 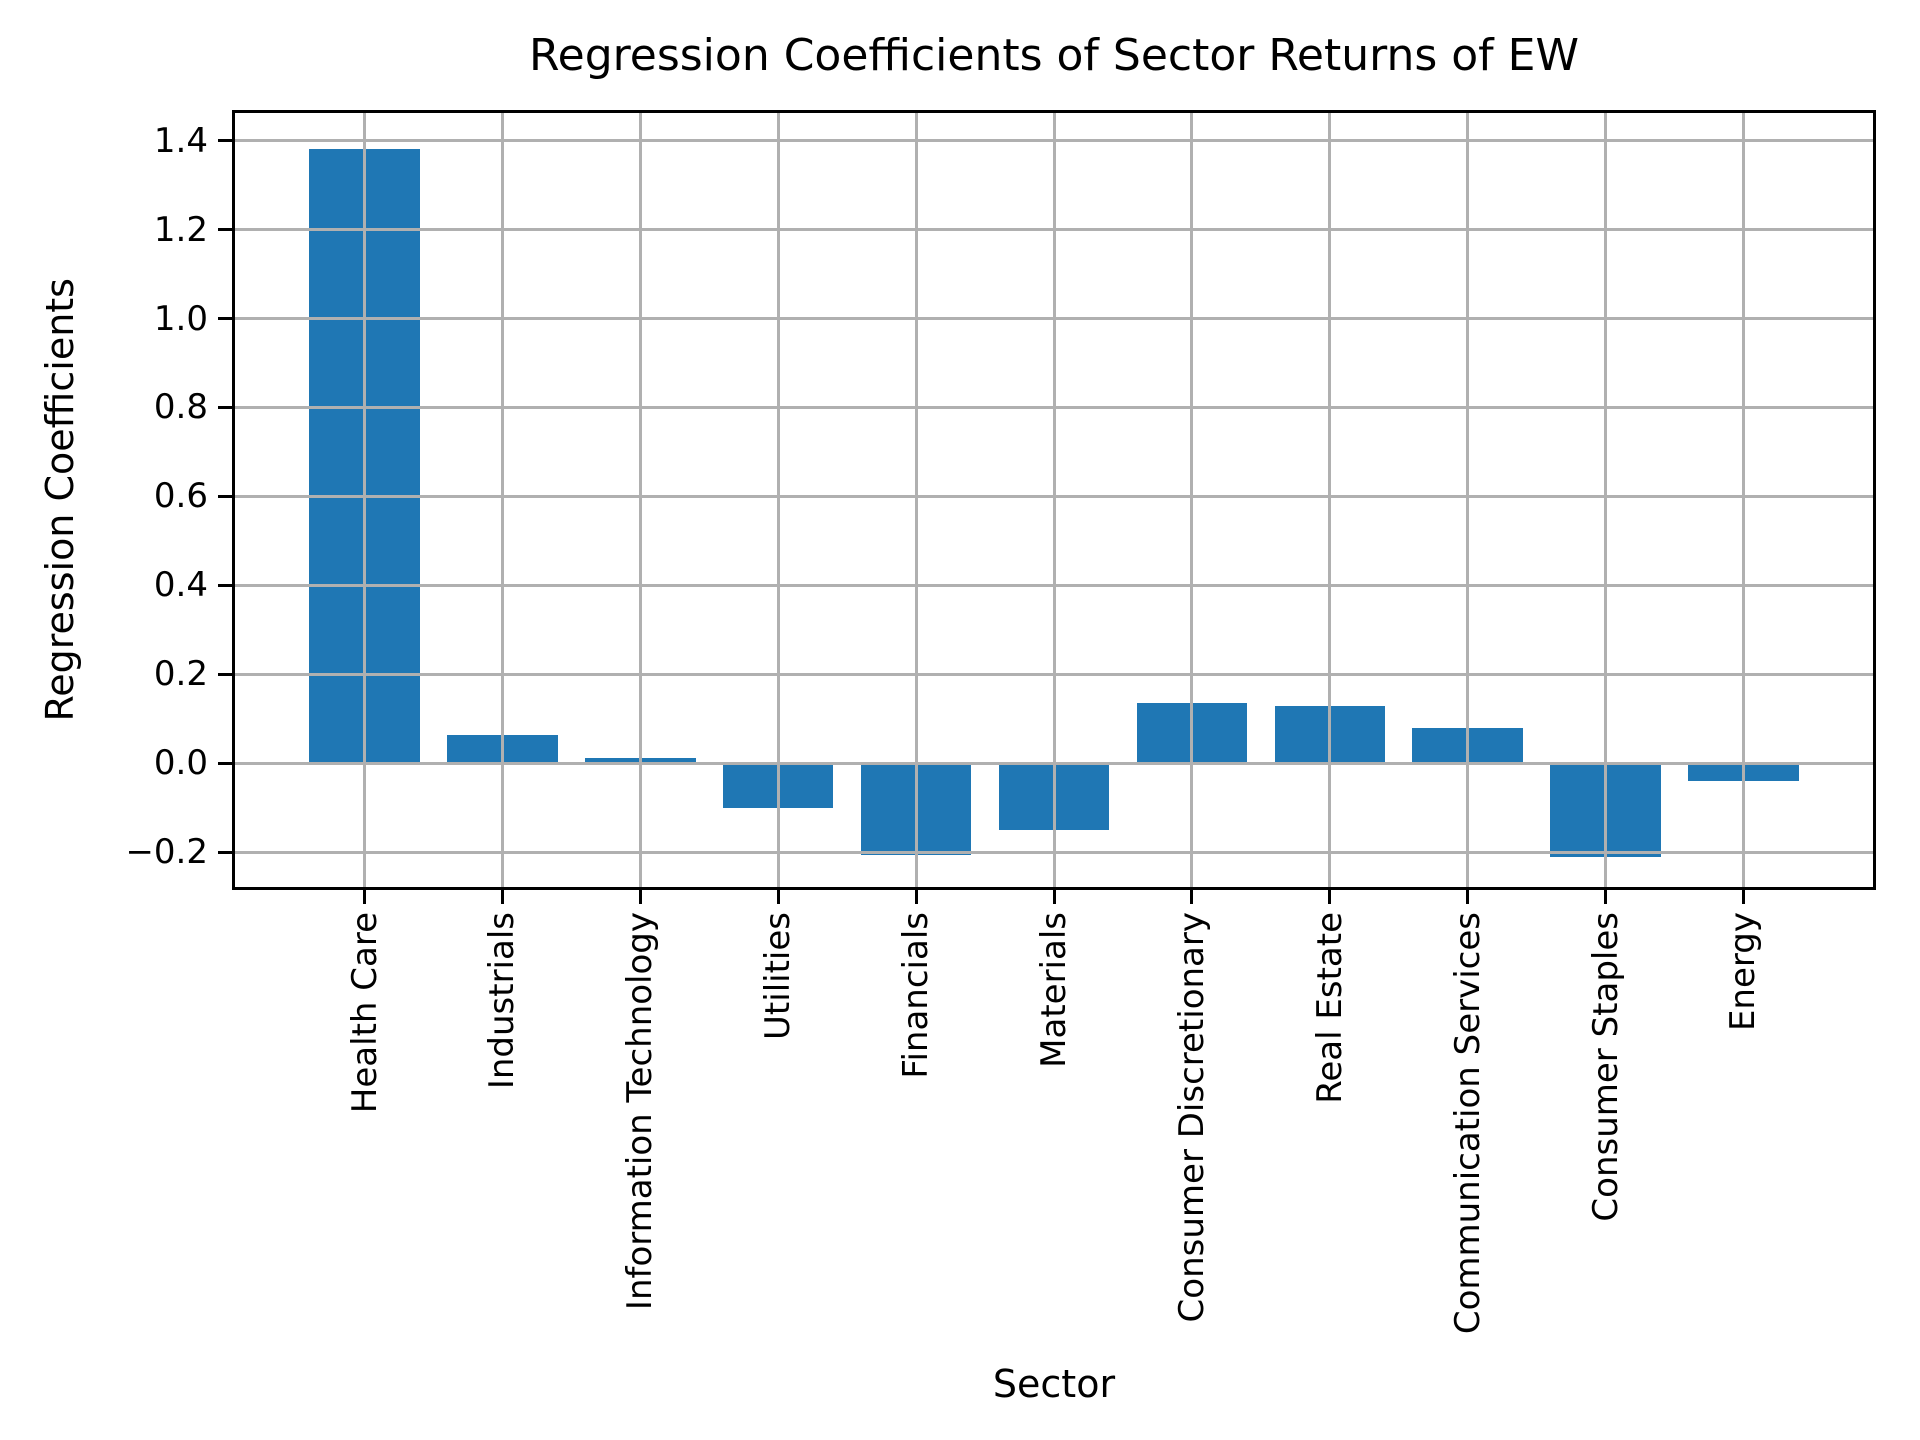 What do you see at coordinates (180, 496) in the screenshot?
I see `y-tick-label: 0.6` at bounding box center [180, 496].